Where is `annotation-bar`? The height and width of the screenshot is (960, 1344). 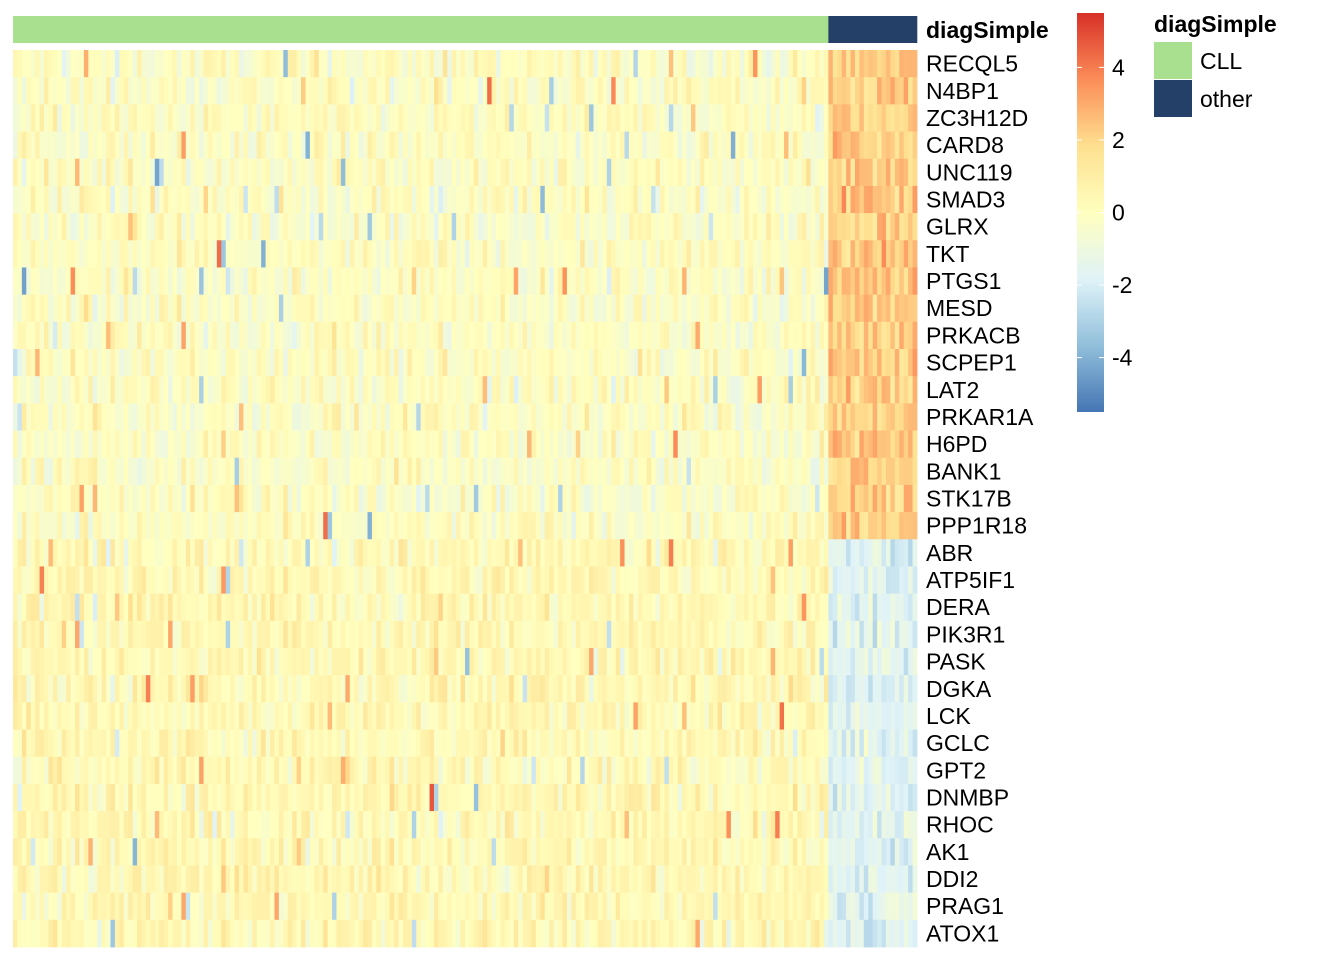 annotation-bar is located at coordinates (465, 29).